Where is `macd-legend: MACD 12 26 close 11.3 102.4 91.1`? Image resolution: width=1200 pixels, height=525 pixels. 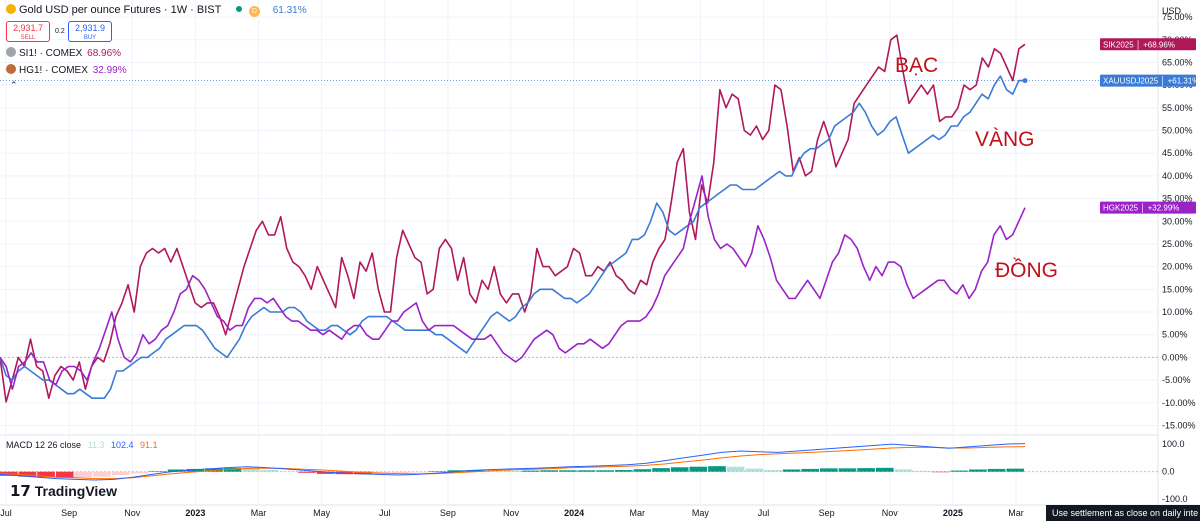
macd-legend: MACD 12 26 close 11.3 102.4 91.1 is located at coordinates (82, 445).